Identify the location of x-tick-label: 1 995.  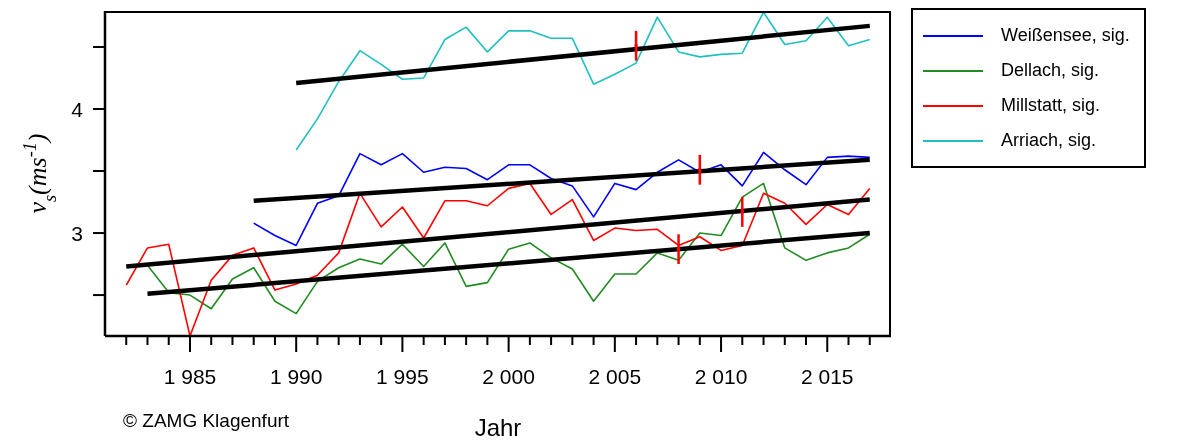
(402, 376).